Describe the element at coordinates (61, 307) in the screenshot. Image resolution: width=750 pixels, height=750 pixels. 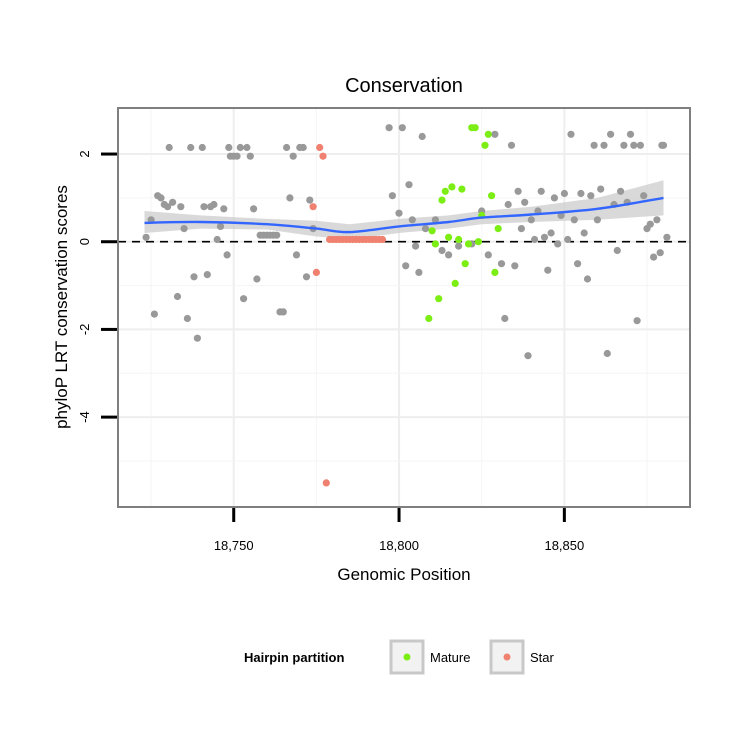
I see `y-axis-label: phyloP LRT conservation scores` at that location.